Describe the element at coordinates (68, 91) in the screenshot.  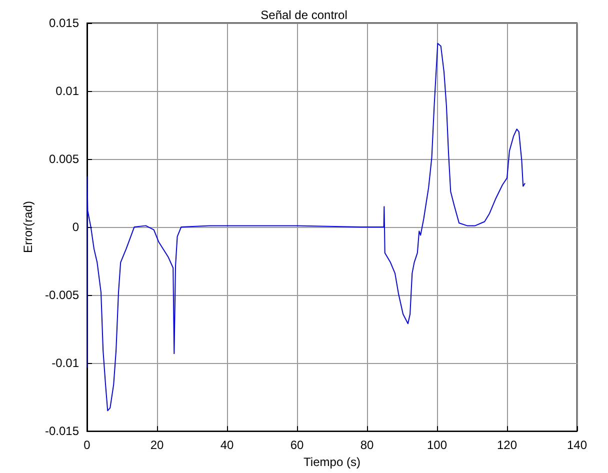
I see `y-tick-label: 0.01` at that location.